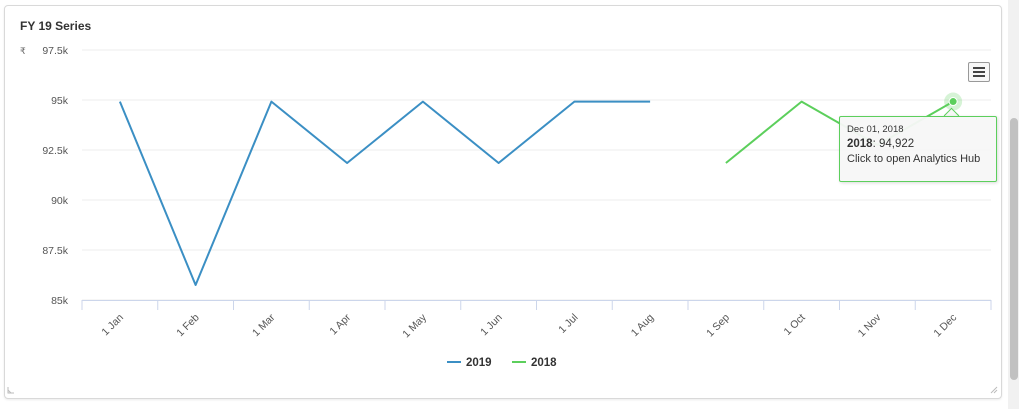 This screenshot has height=409, width=1019. Describe the element at coordinates (11, 390) in the screenshot. I see `resize-handle-left-icon` at that location.